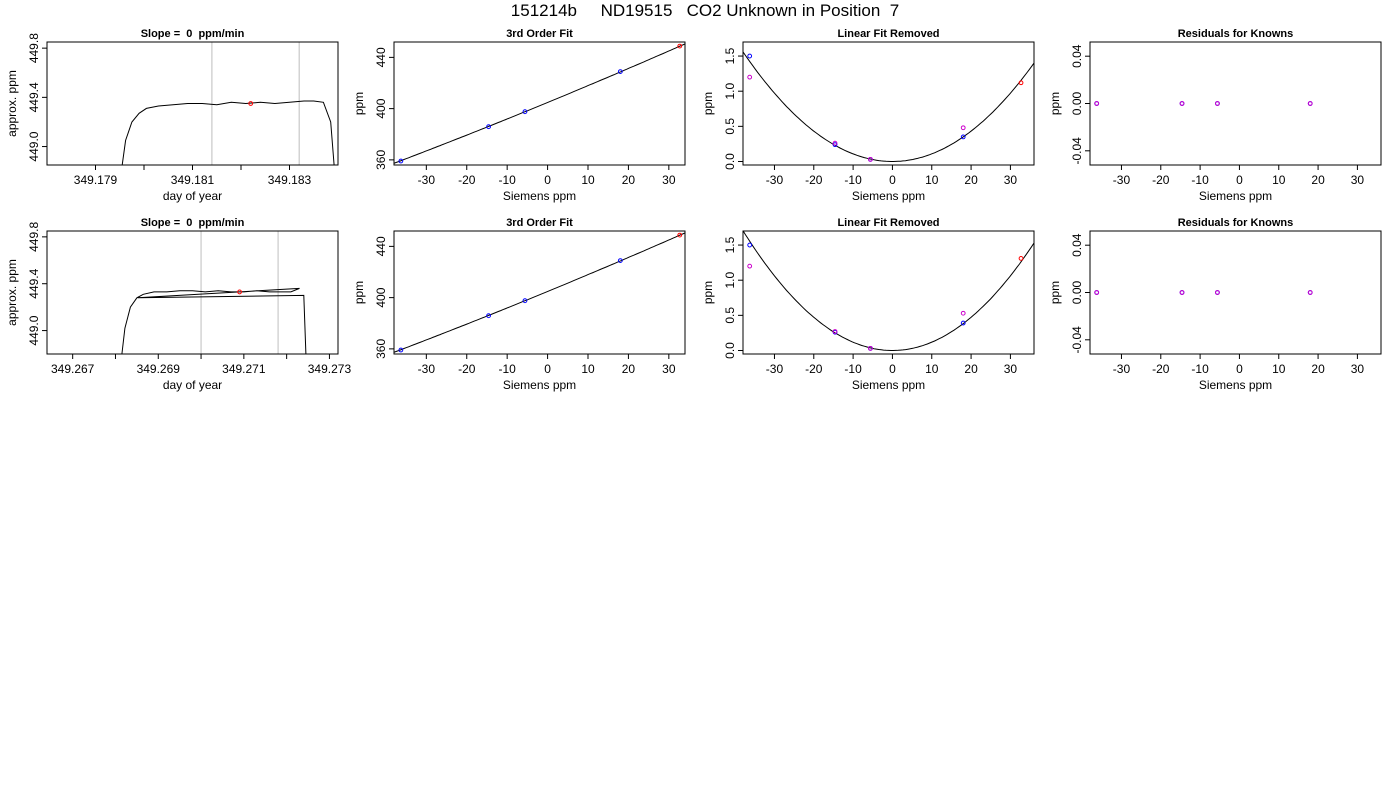 This screenshot has width=1400, height=800. What do you see at coordinates (193, 223) in the screenshot?
I see `chart-title: Slope = 0 ppm/min` at bounding box center [193, 223].